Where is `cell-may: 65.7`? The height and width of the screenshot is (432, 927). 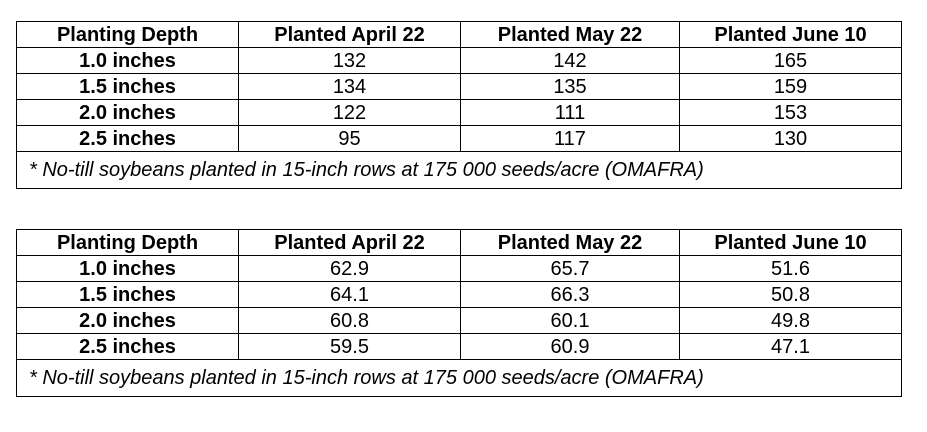
cell-may: 65.7 is located at coordinates (570, 268).